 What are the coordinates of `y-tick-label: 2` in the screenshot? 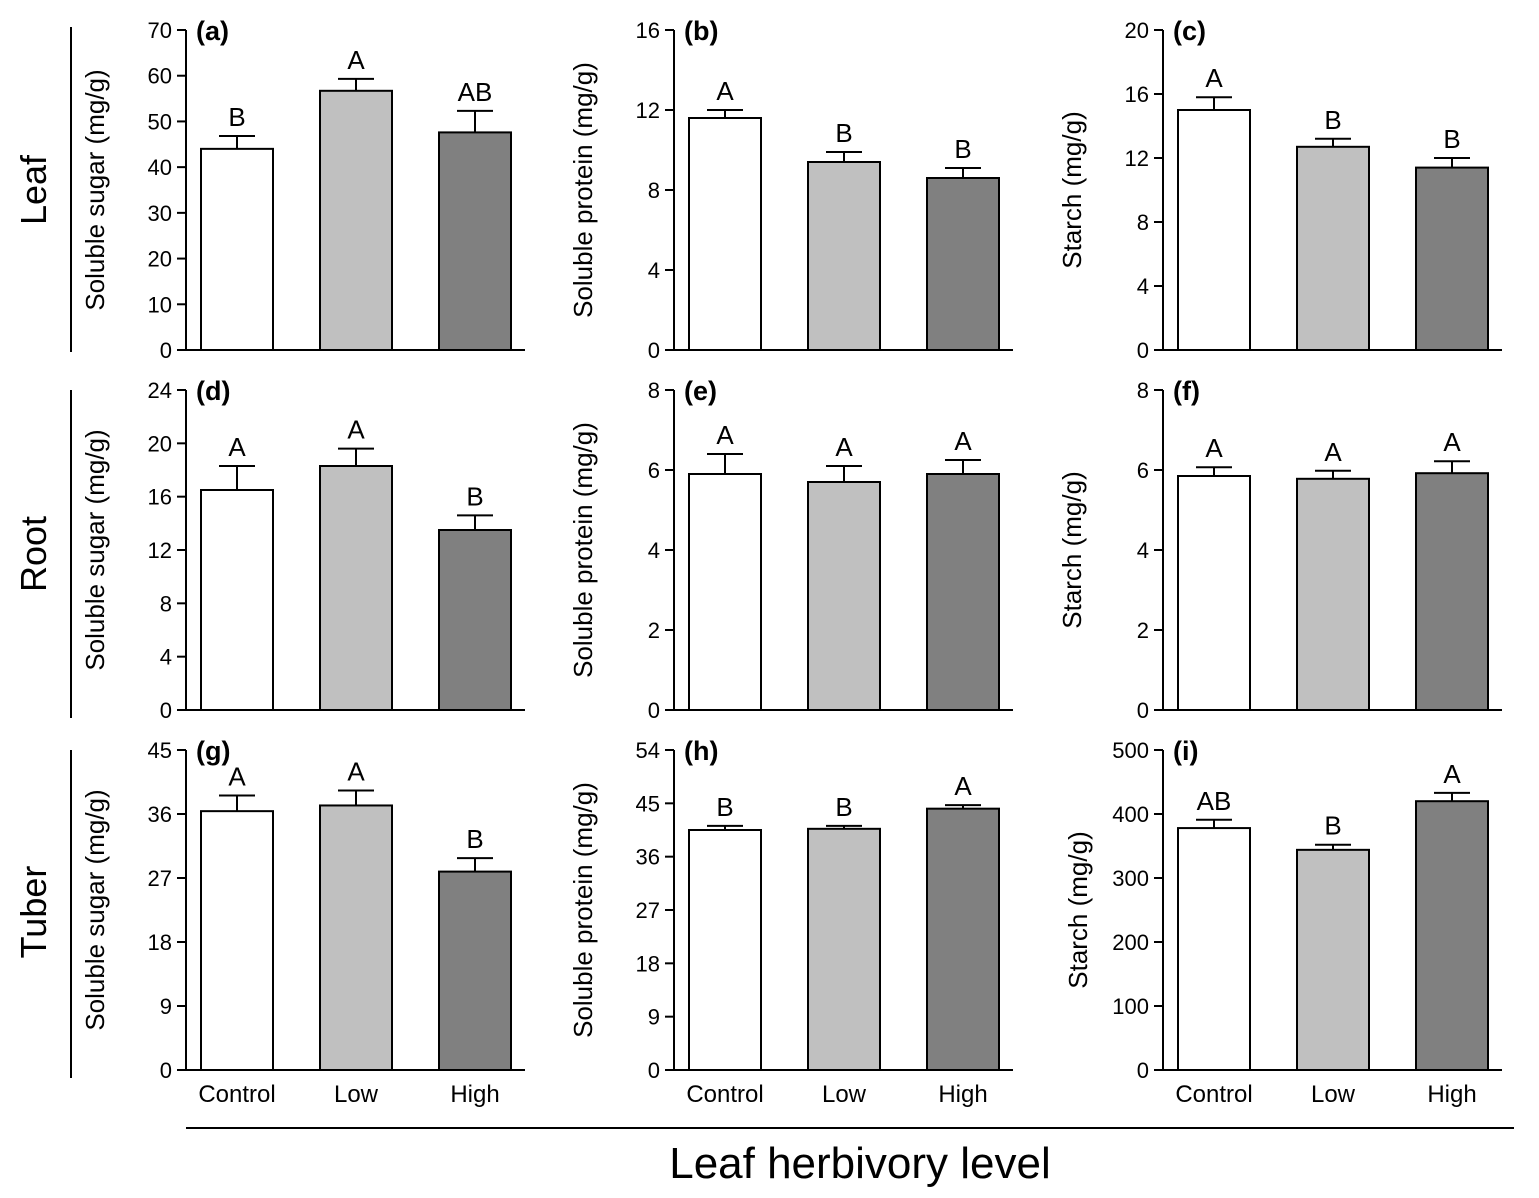 It's located at (654, 630).